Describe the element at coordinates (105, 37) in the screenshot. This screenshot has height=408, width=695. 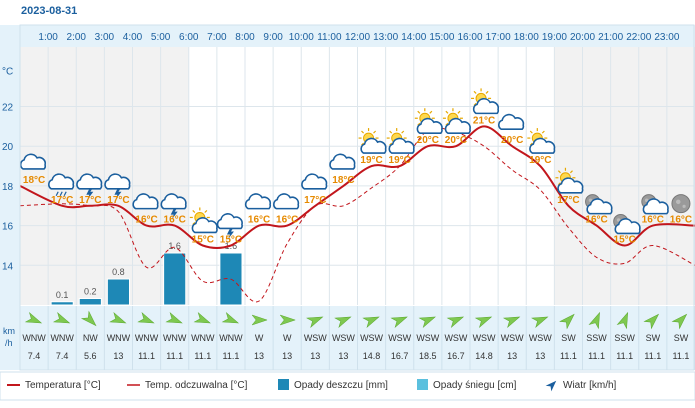
I see `hour-tick-label: 3:00` at that location.